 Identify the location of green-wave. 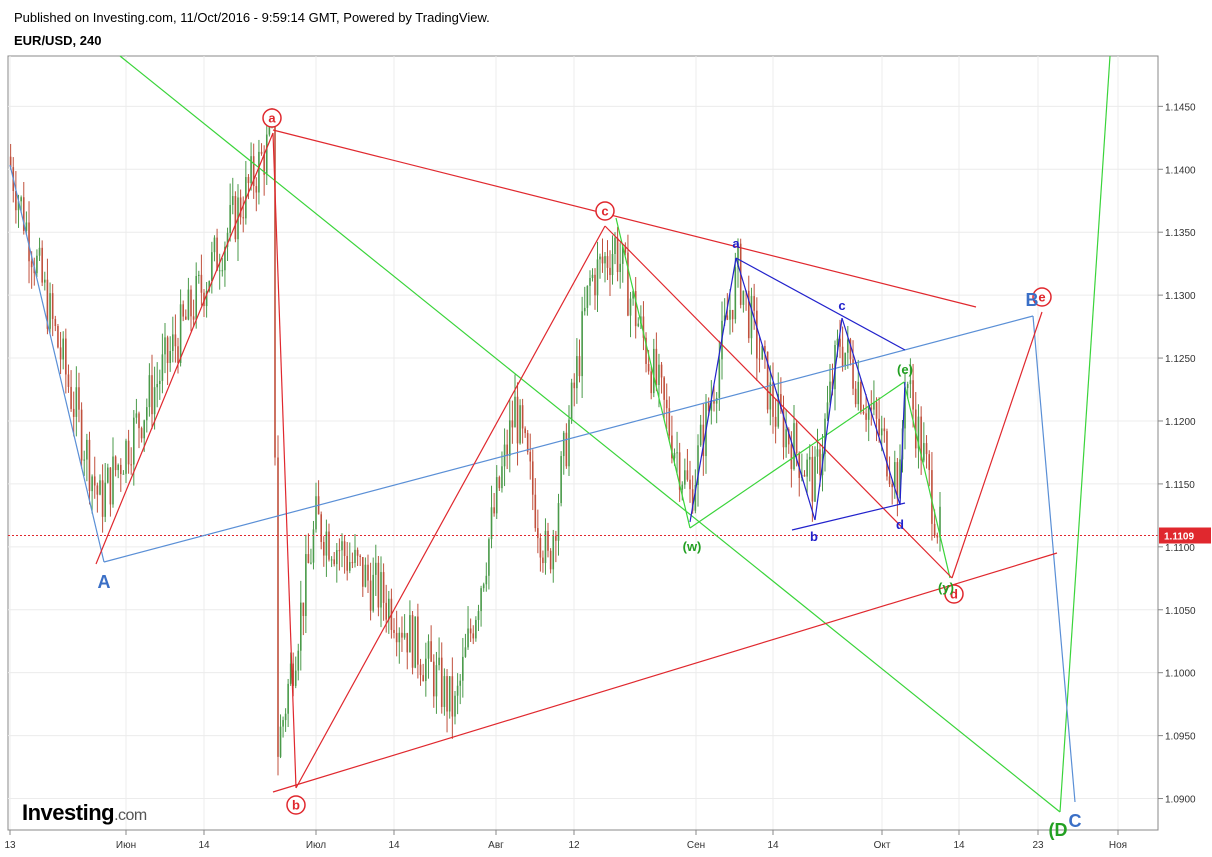
(653, 373).